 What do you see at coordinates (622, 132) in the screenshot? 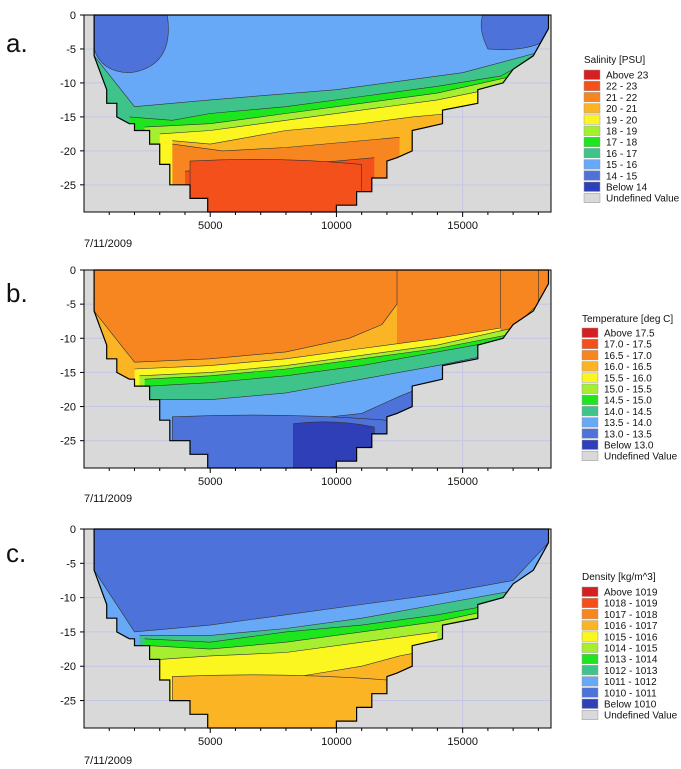
I see `legend-label: 18 - 19` at bounding box center [622, 132].